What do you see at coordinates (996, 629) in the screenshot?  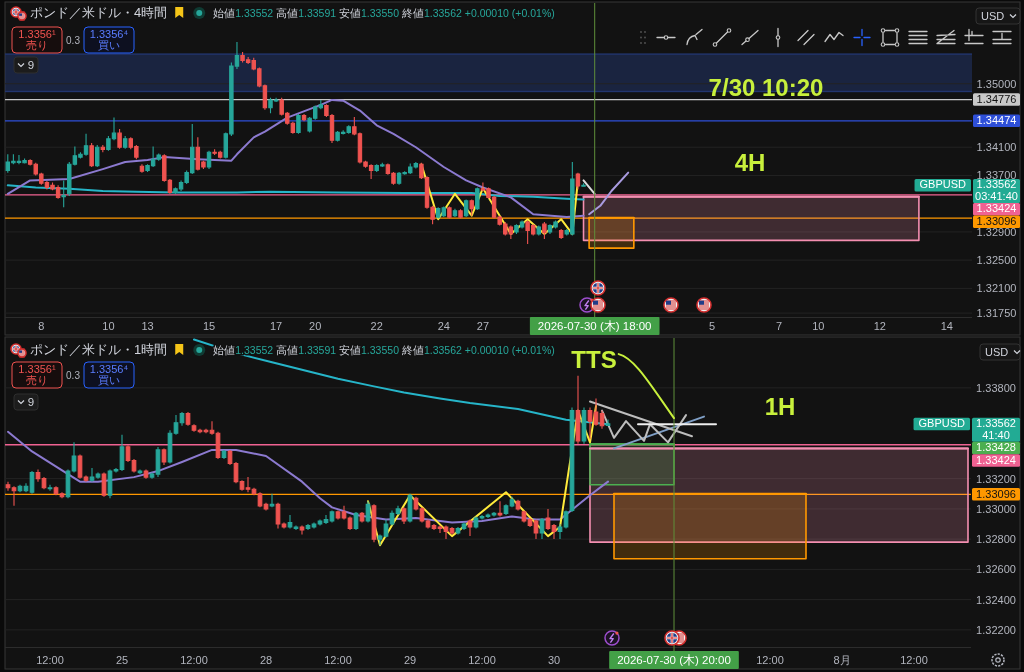 I see `y-tick-label: 1.32200` at bounding box center [996, 629].